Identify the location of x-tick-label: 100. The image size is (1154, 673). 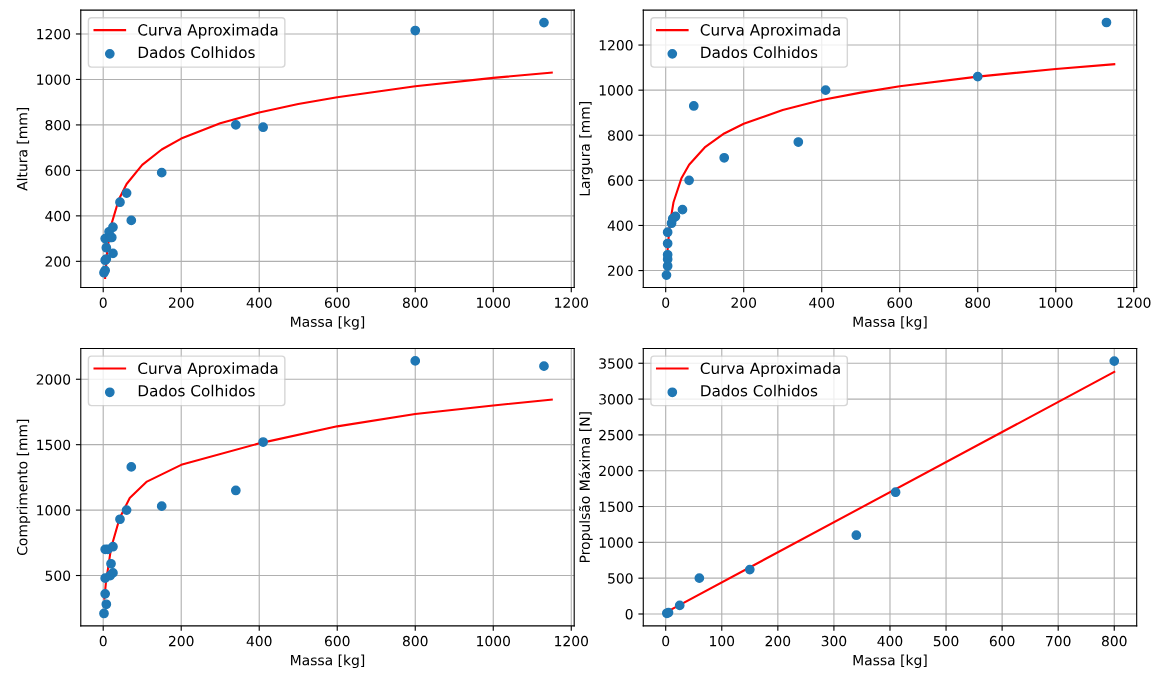
(722, 641).